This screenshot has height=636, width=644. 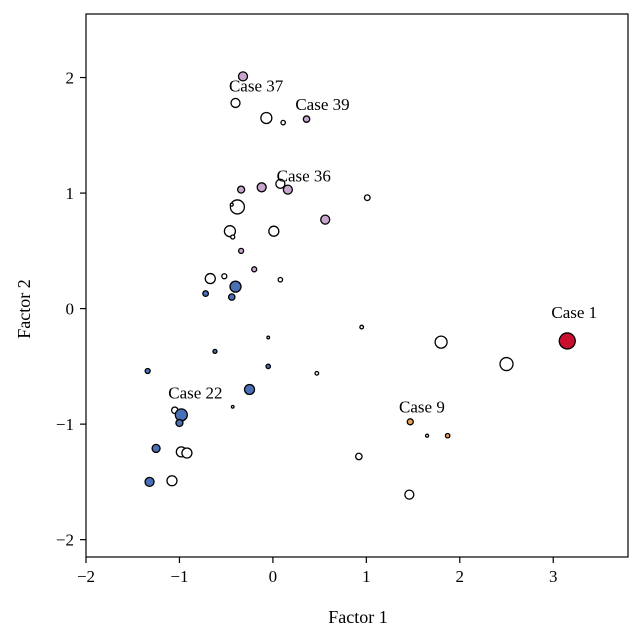 I want to click on x-tick-label: 1, so click(x=366, y=576).